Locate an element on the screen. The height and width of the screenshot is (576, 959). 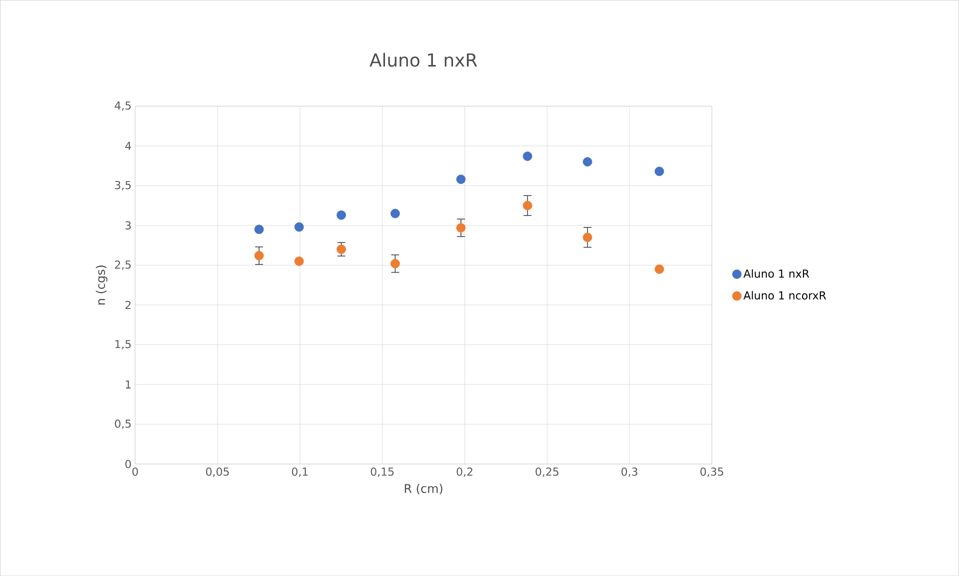
y-tick-label: 0 is located at coordinates (128, 464).